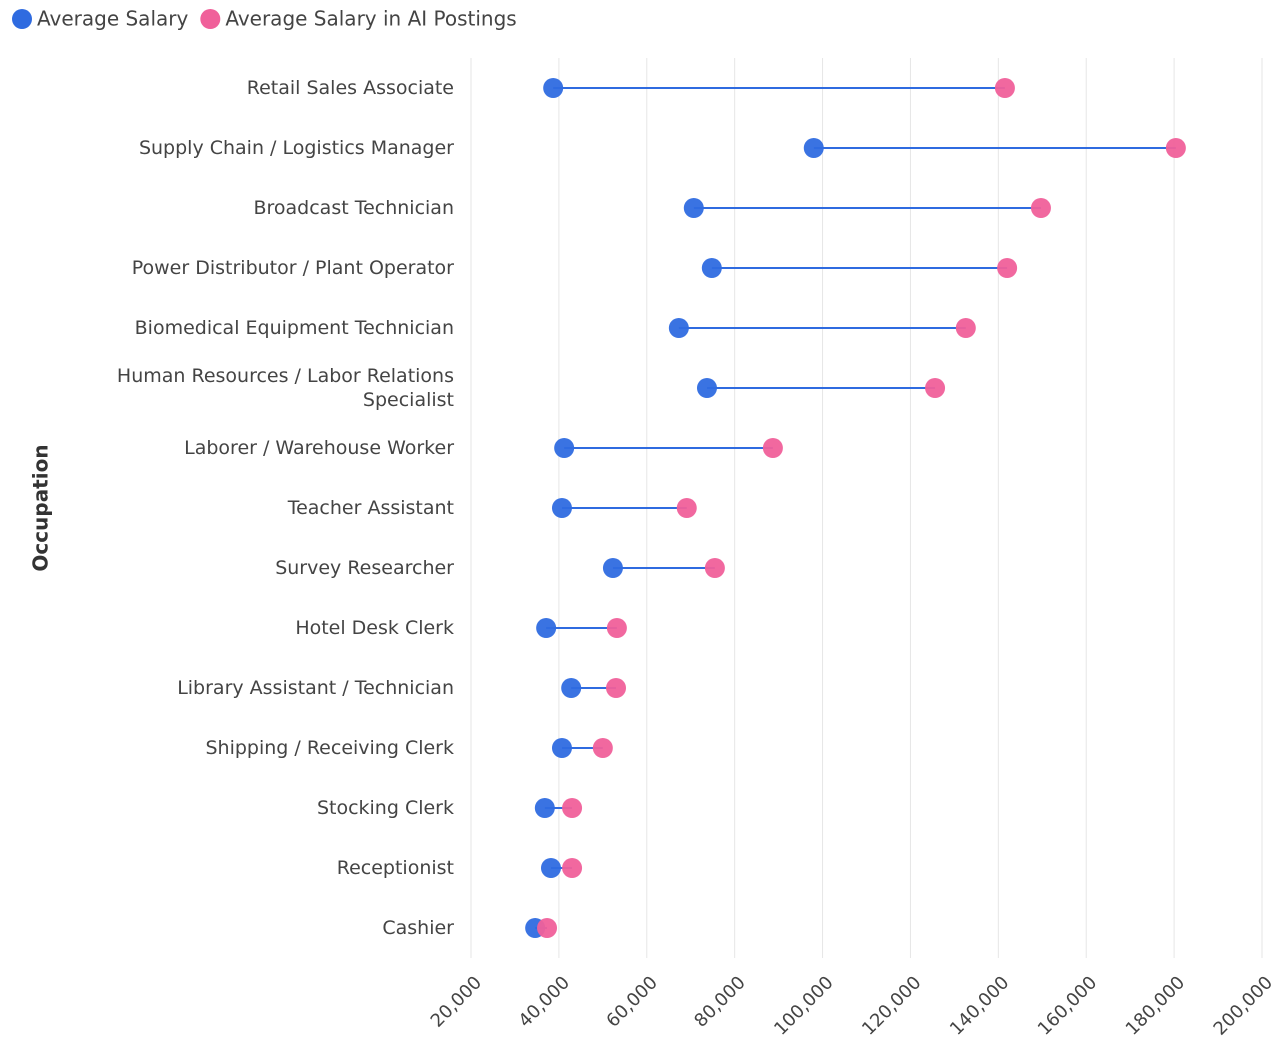 This screenshot has width=1274, height=1049. Describe the element at coordinates (350, 88) in the screenshot. I see `y-tick-label: Retail Sales Associate` at that location.